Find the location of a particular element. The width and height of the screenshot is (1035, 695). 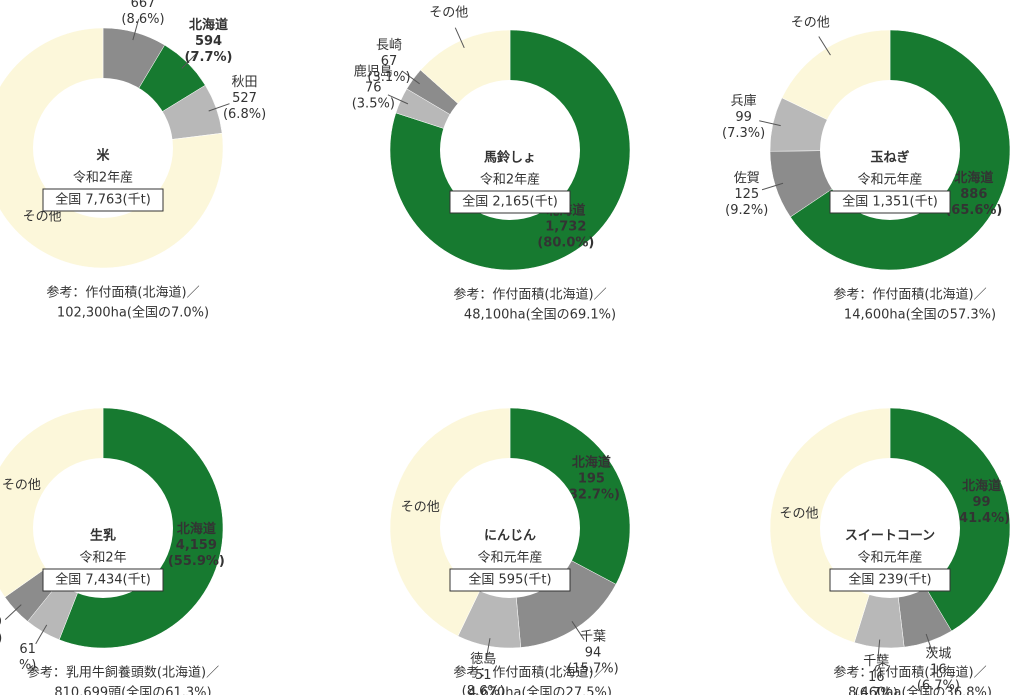

slice-label: (80.0%) is located at coordinates (565, 242).